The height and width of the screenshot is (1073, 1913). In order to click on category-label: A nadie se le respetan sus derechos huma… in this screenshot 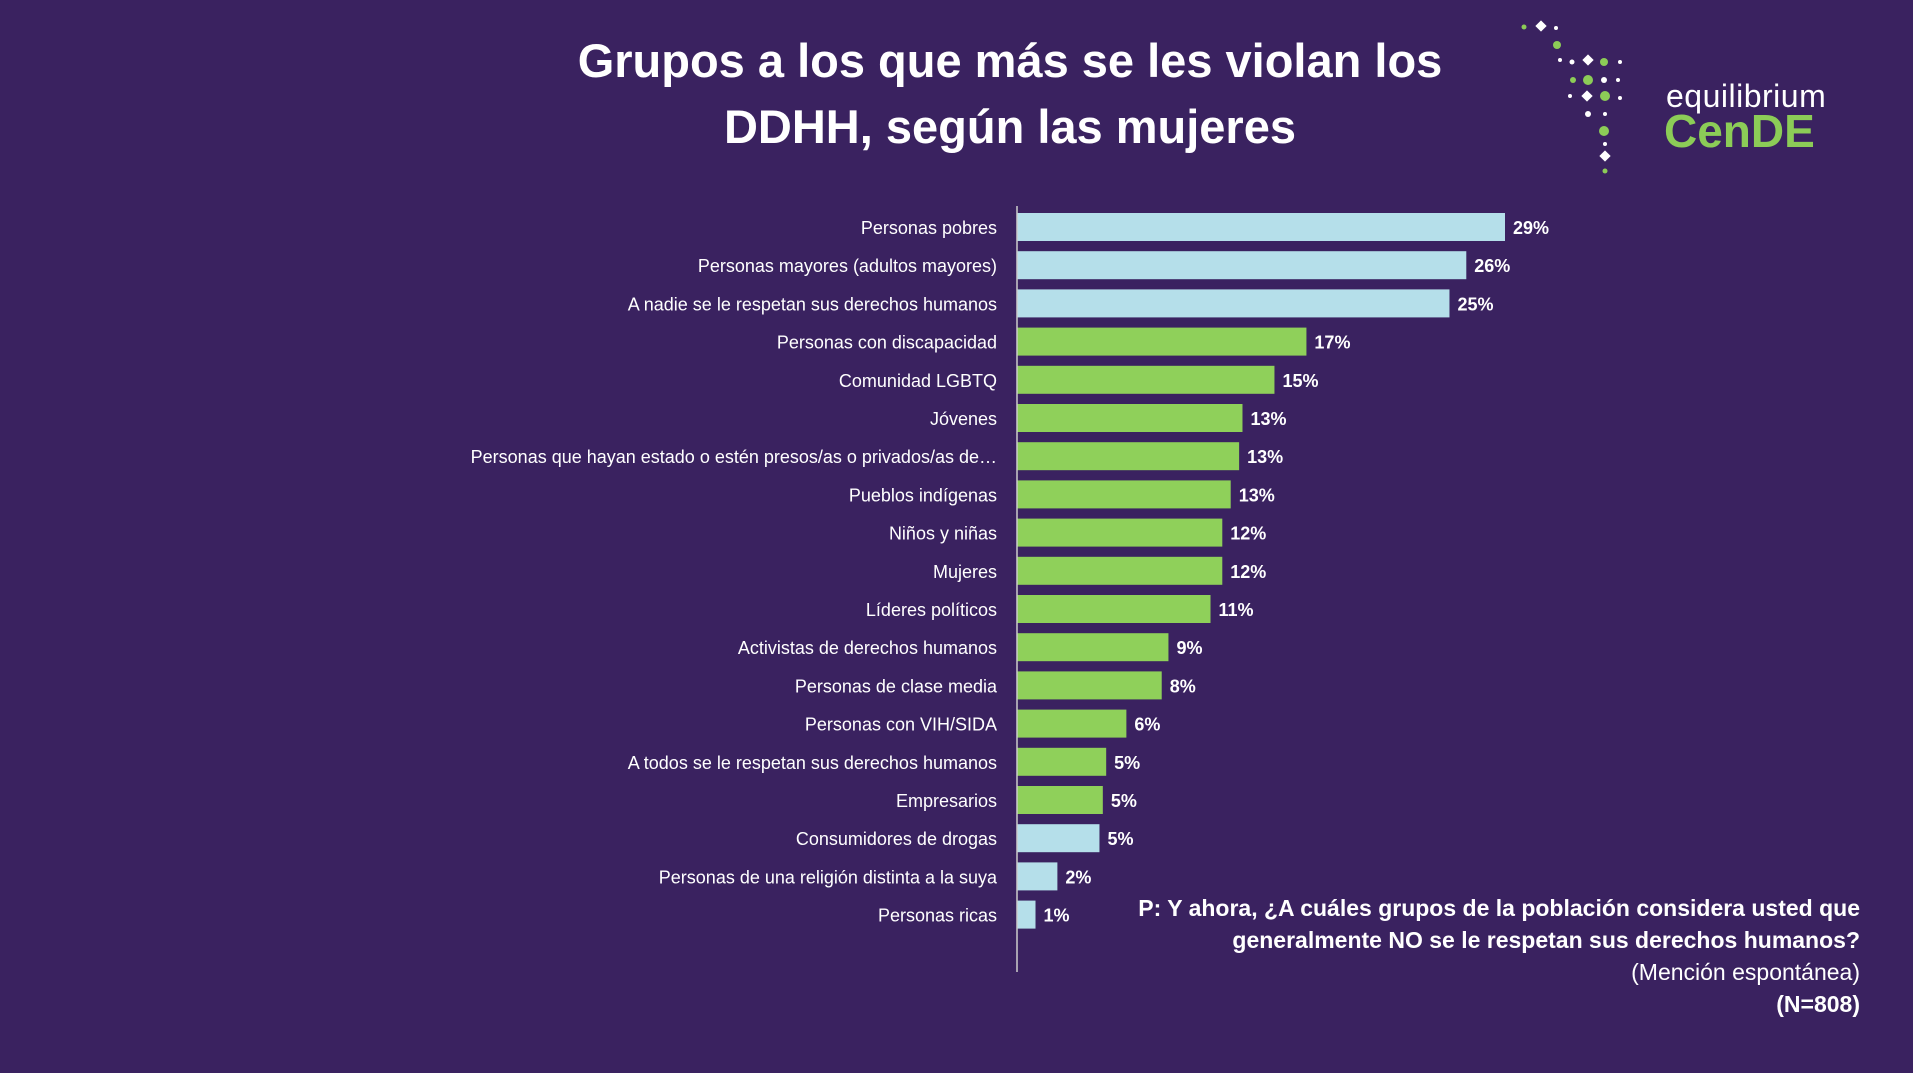, I will do `click(812, 304)`.